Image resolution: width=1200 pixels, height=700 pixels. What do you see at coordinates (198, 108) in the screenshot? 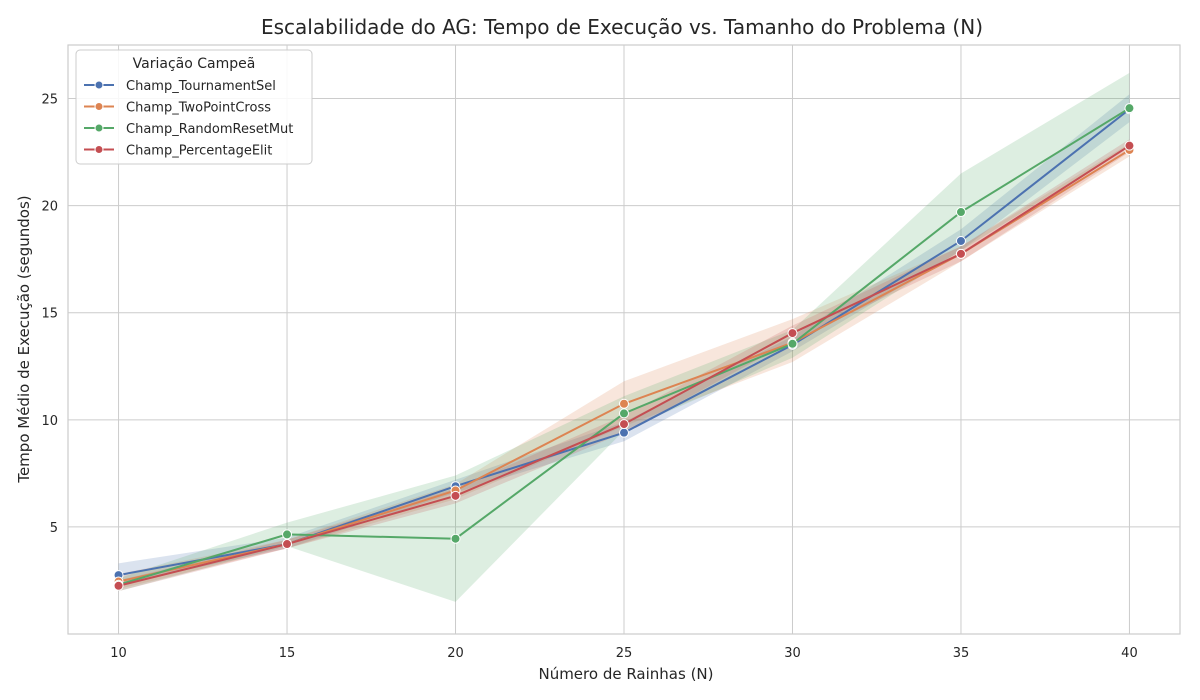
I see `legend-label: Champ_TwoPointCross` at bounding box center [198, 108].